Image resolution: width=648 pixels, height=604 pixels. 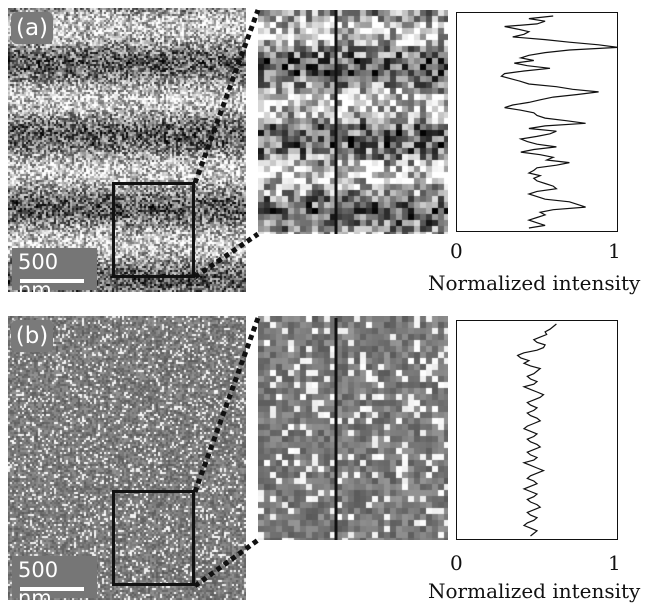 I want to click on profile-plot-b, so click(x=537, y=430).